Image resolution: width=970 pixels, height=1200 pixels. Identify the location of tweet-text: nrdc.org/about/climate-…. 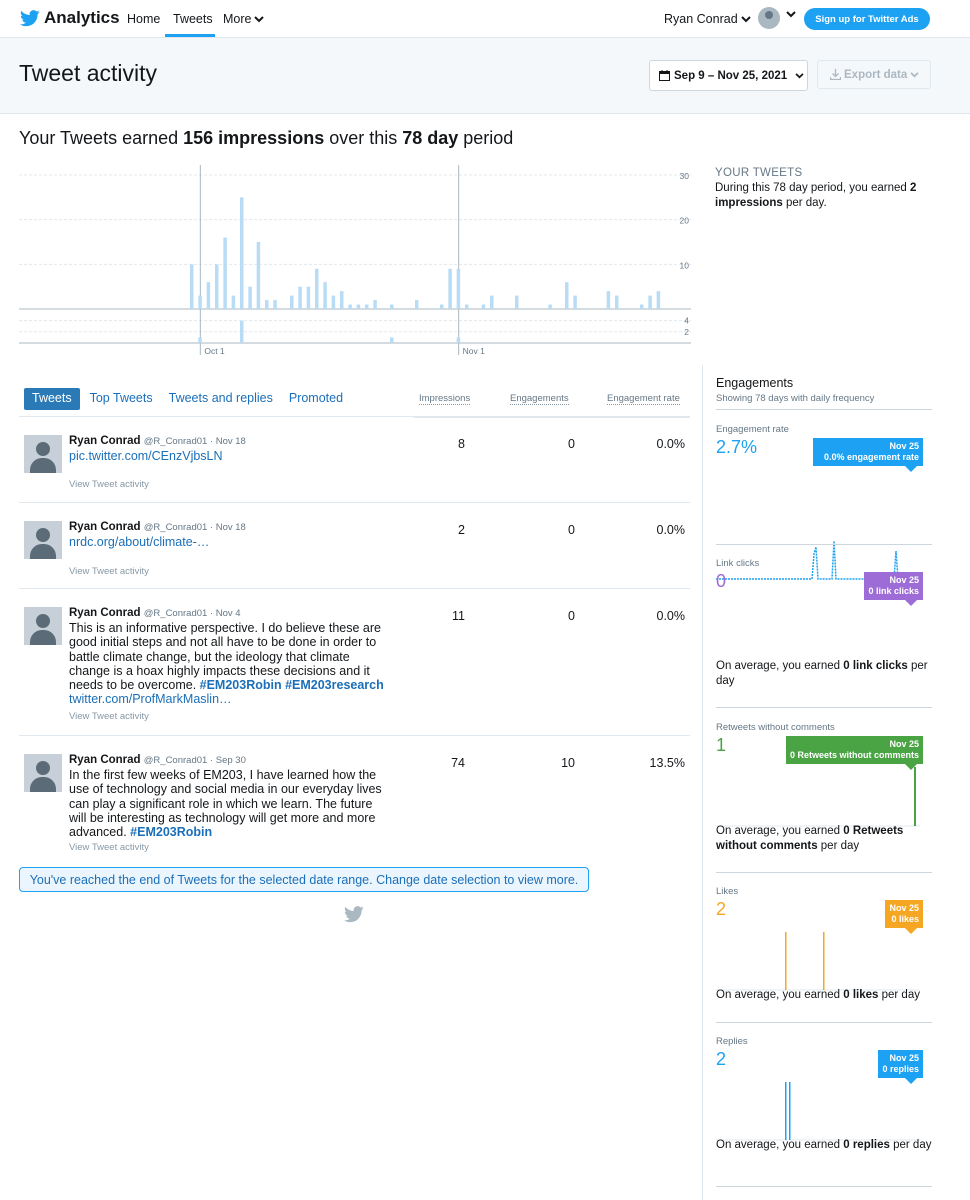
(226, 542).